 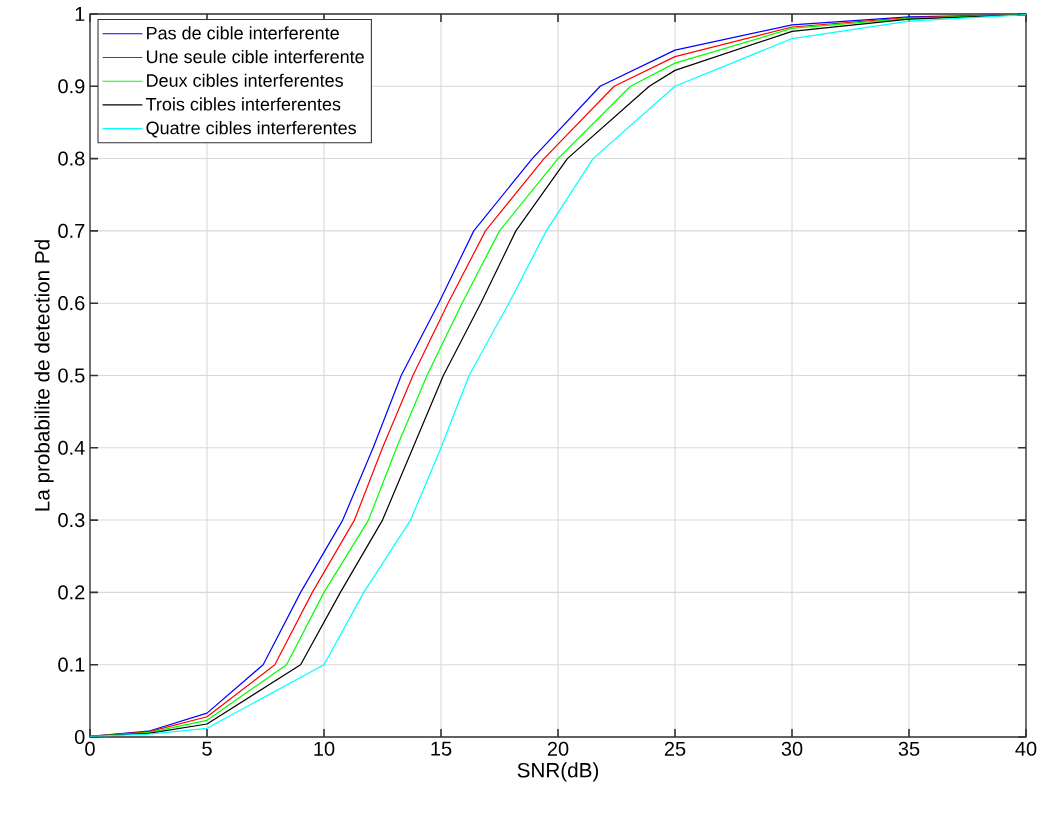 I want to click on x-axis-title: SNR(dB), so click(x=558, y=772).